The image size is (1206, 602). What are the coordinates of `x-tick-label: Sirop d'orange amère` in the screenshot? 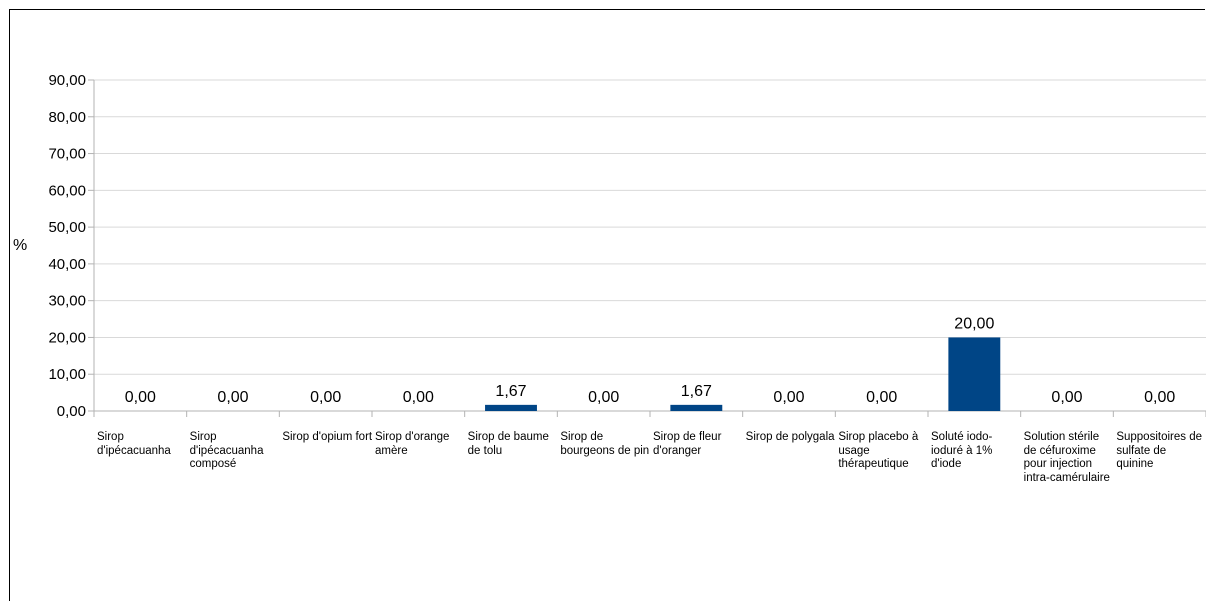 It's located at (412, 444).